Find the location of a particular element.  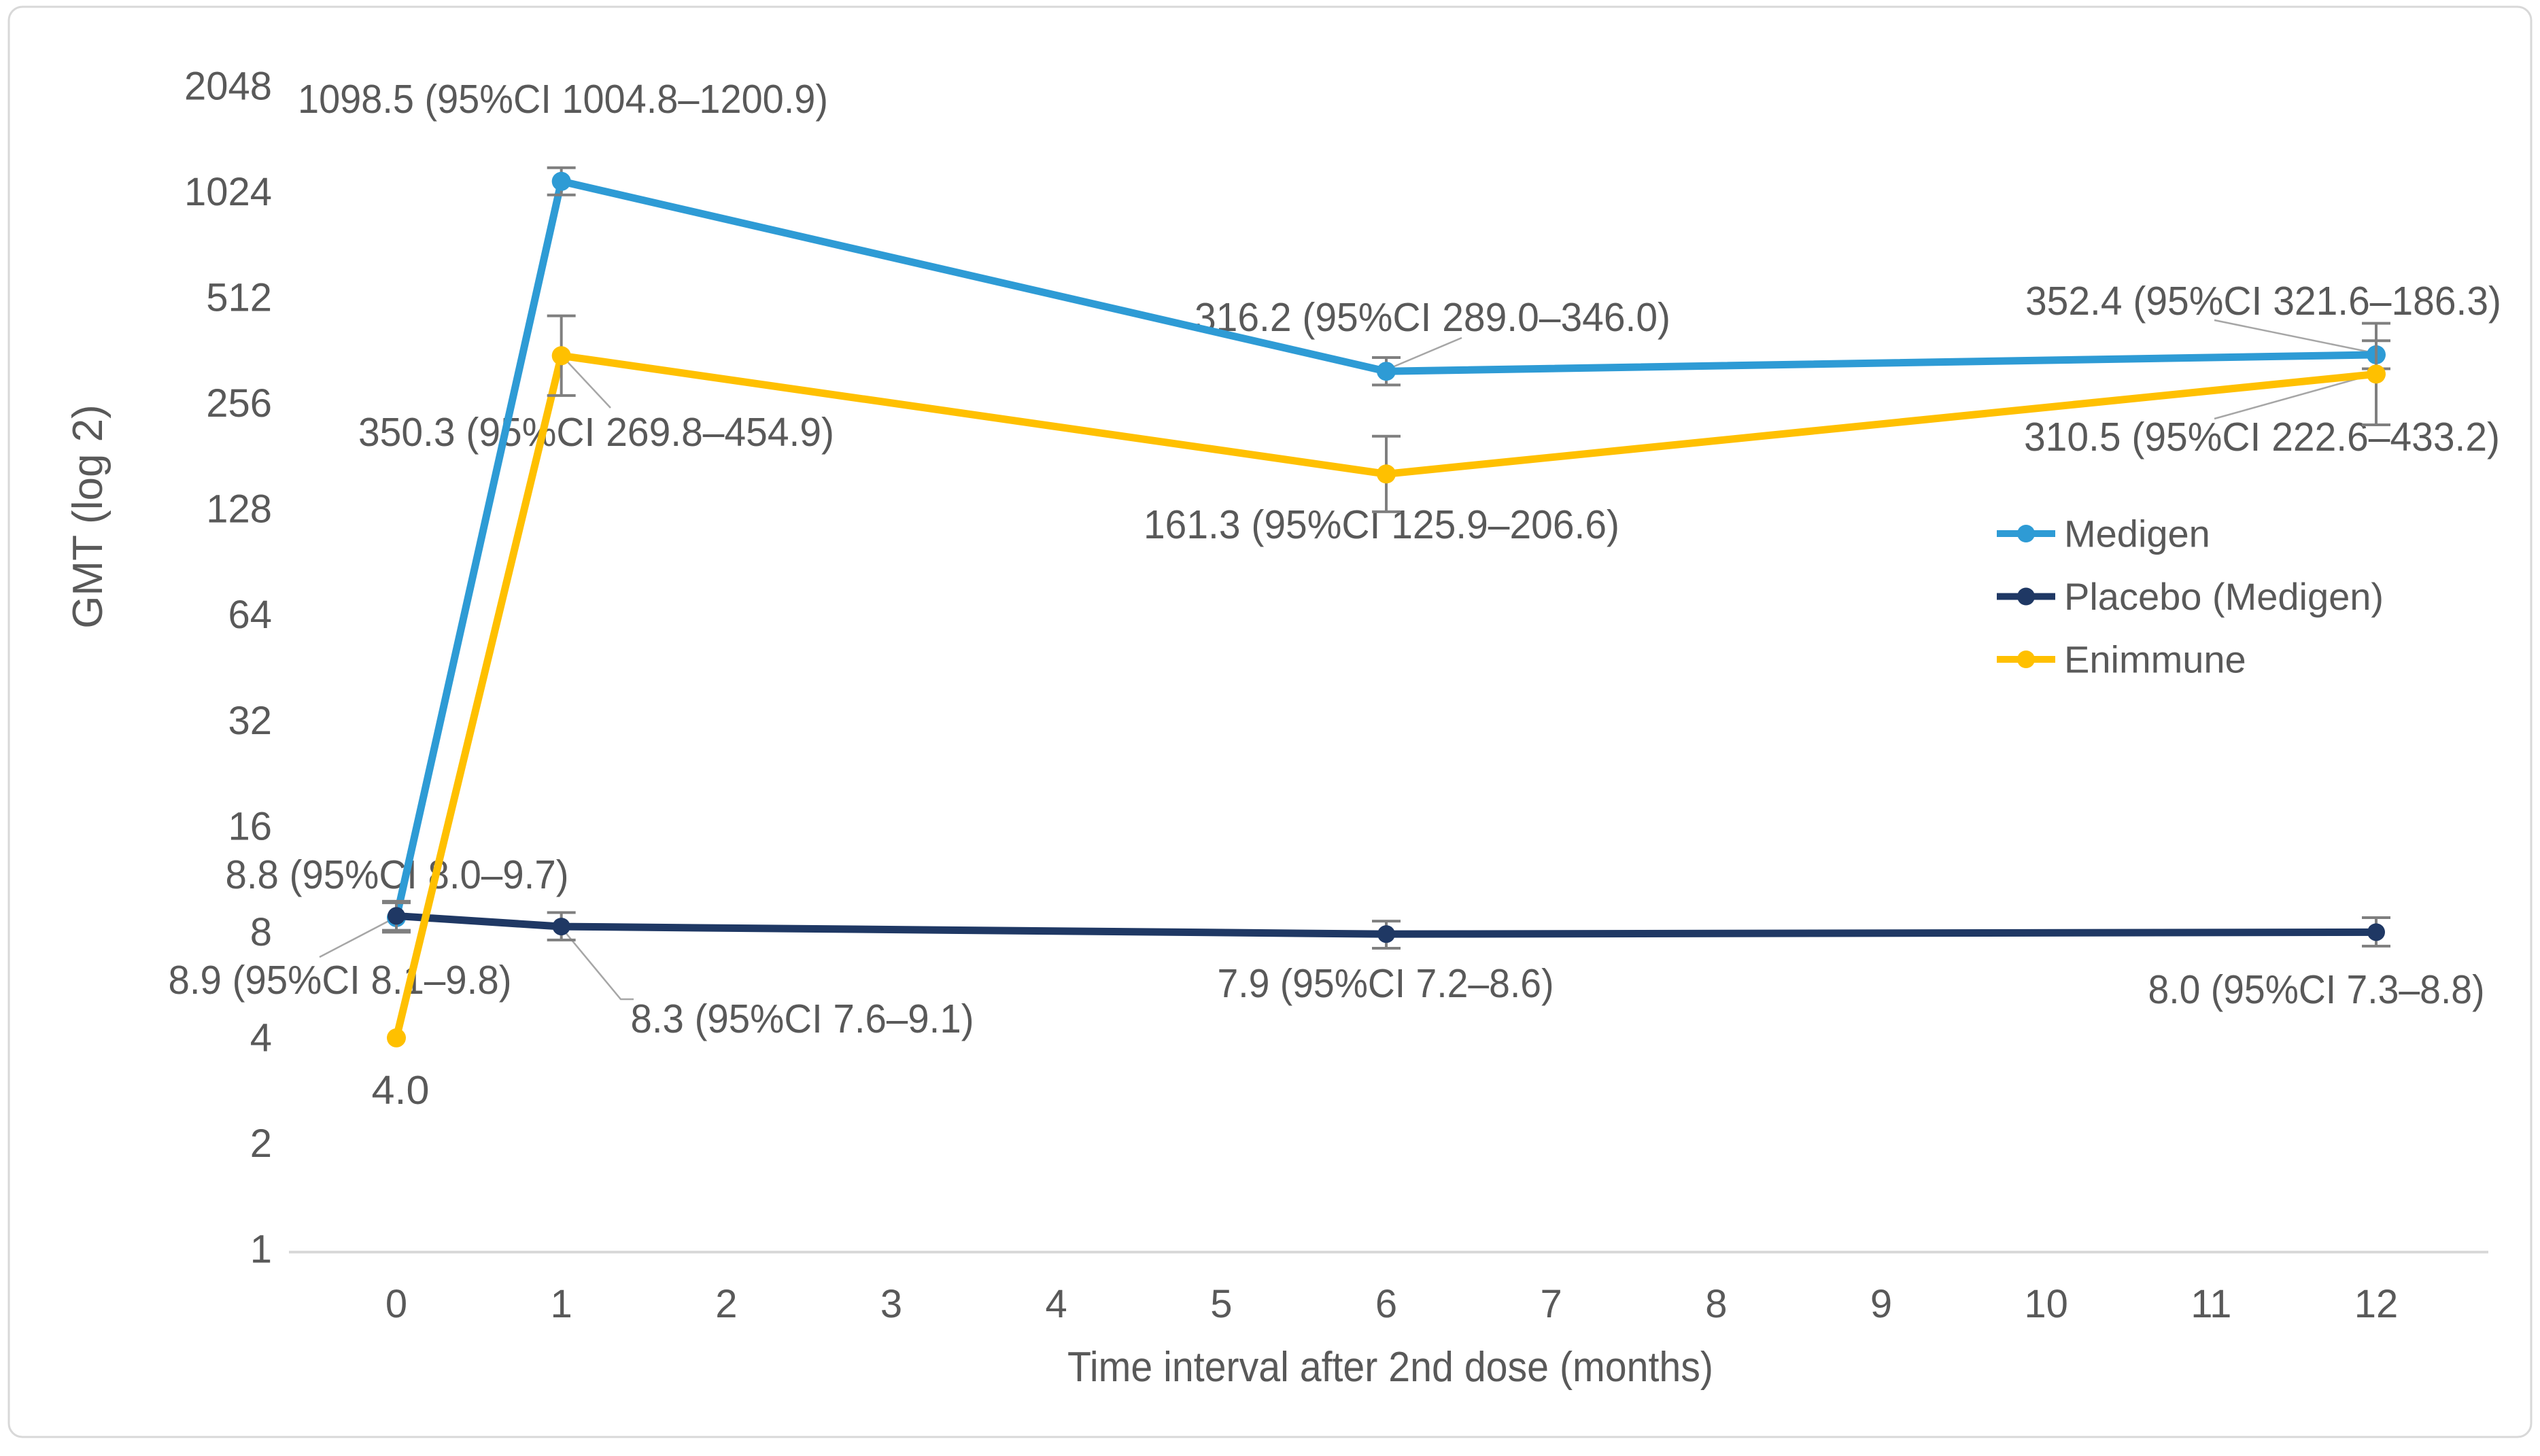

x-tick-label-7: 7 is located at coordinates (1551, 1304).